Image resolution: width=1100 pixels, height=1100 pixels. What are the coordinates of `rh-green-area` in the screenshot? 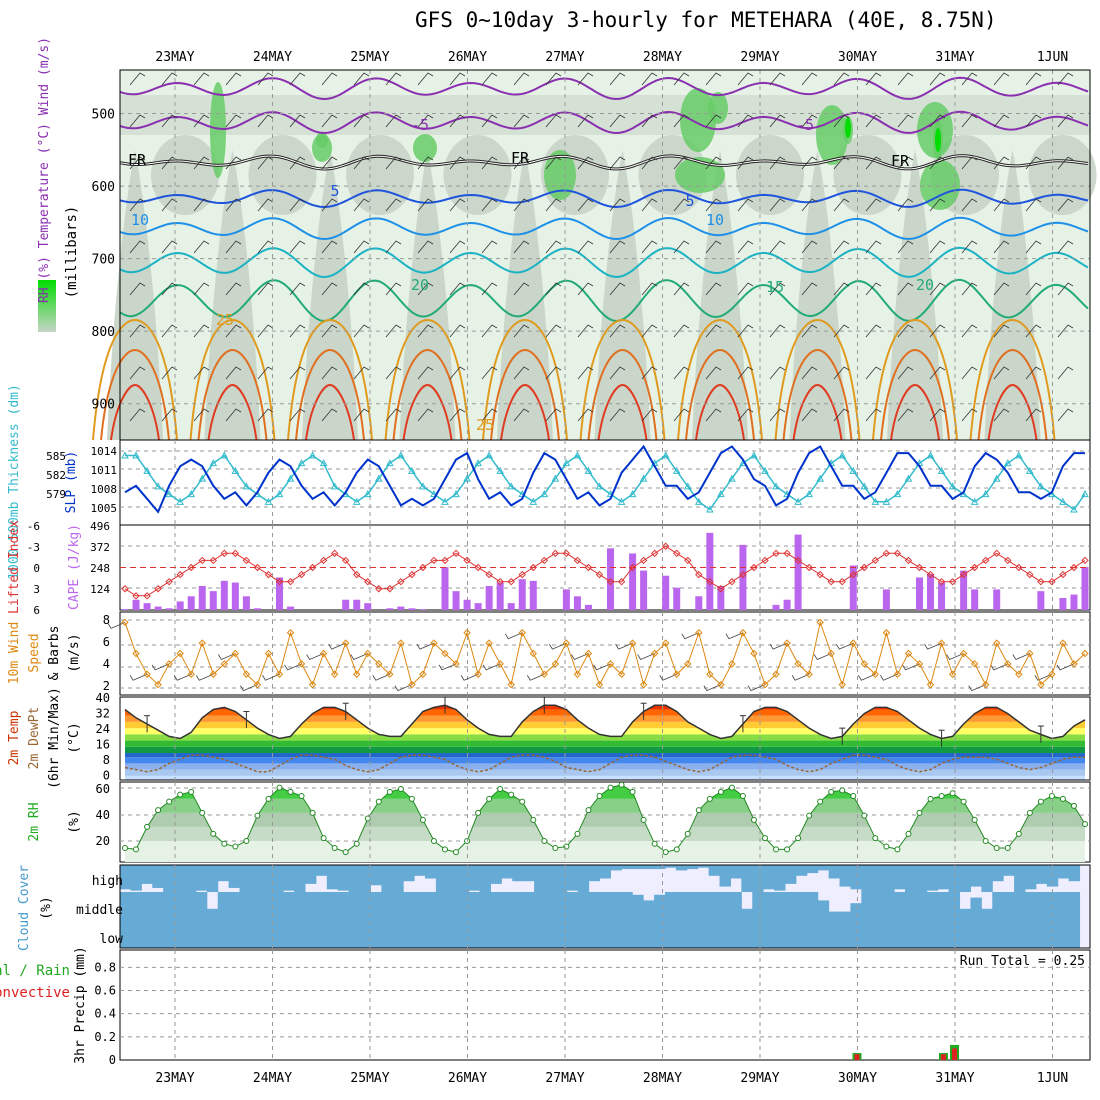 It's located at (940, 185).